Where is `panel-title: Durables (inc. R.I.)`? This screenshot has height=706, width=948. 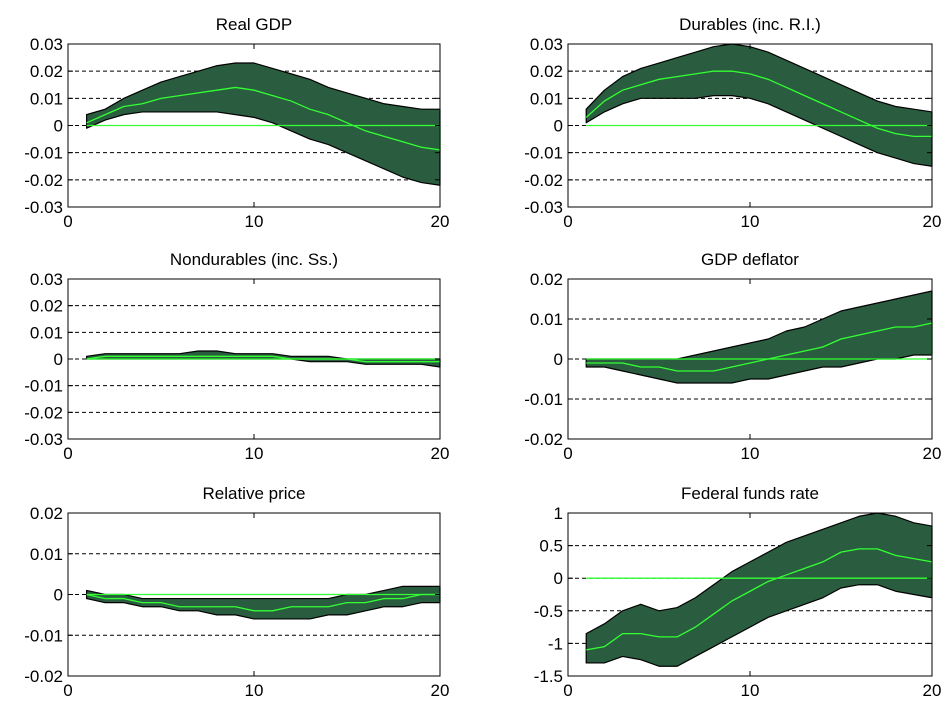
panel-title: Durables (inc. R.I.) is located at coordinates (750, 24).